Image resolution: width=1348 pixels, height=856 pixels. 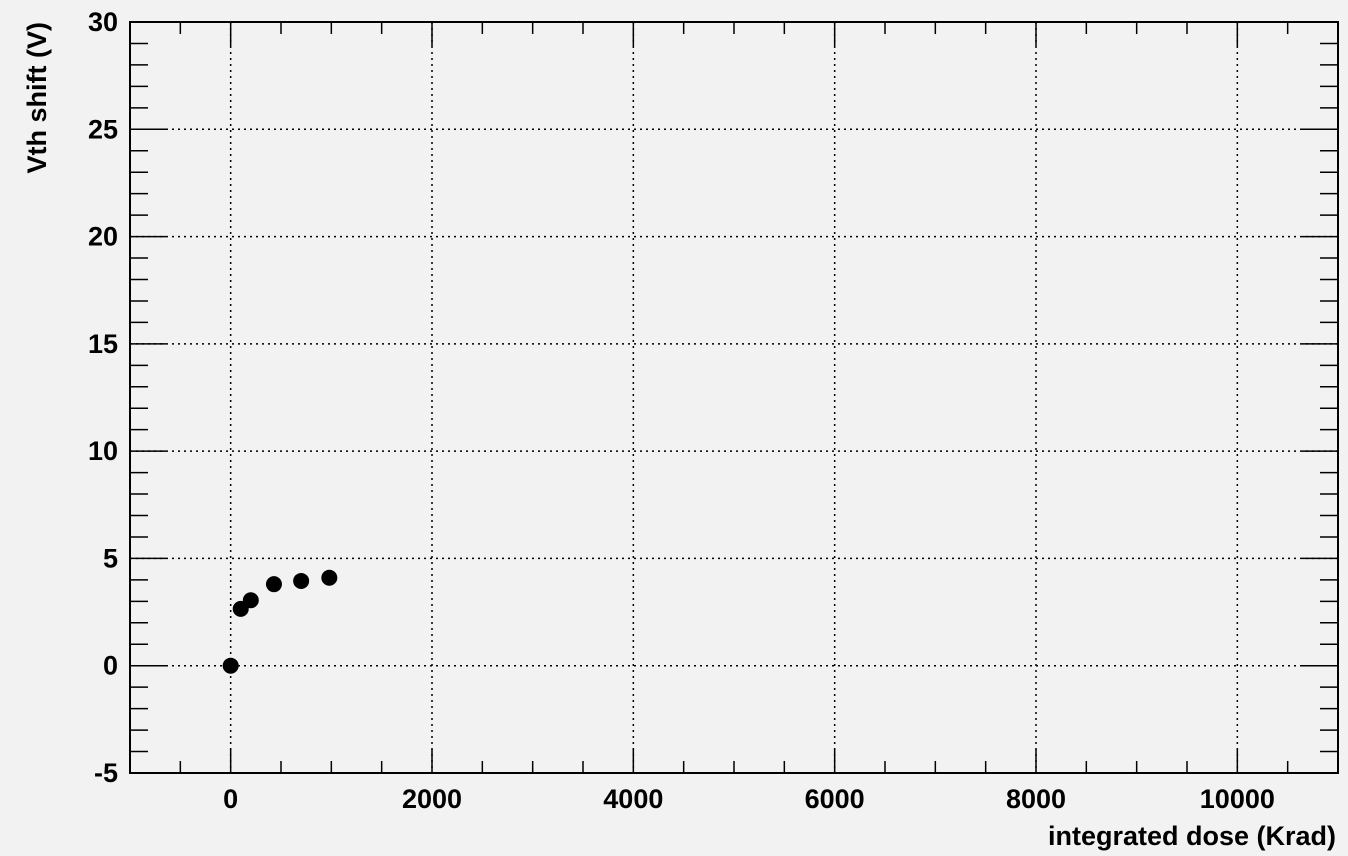 I want to click on y-tick-label: 25, so click(x=103, y=129).